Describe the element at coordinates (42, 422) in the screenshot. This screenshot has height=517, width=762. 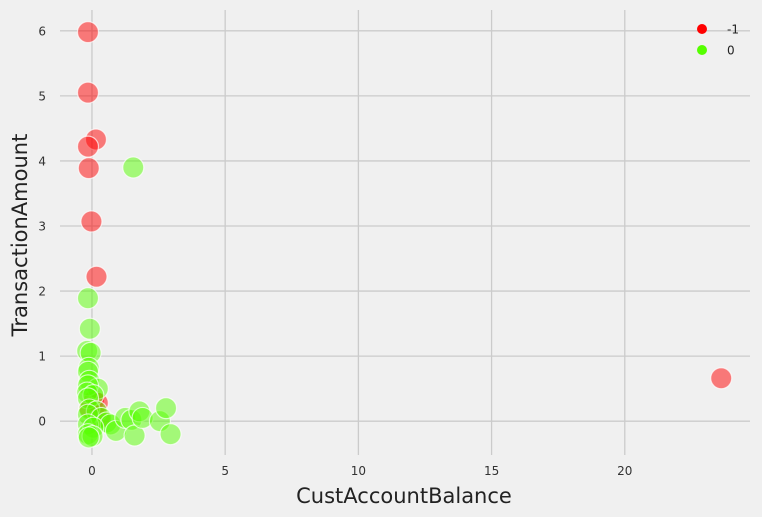
I see `y-tick-label: 0` at that location.